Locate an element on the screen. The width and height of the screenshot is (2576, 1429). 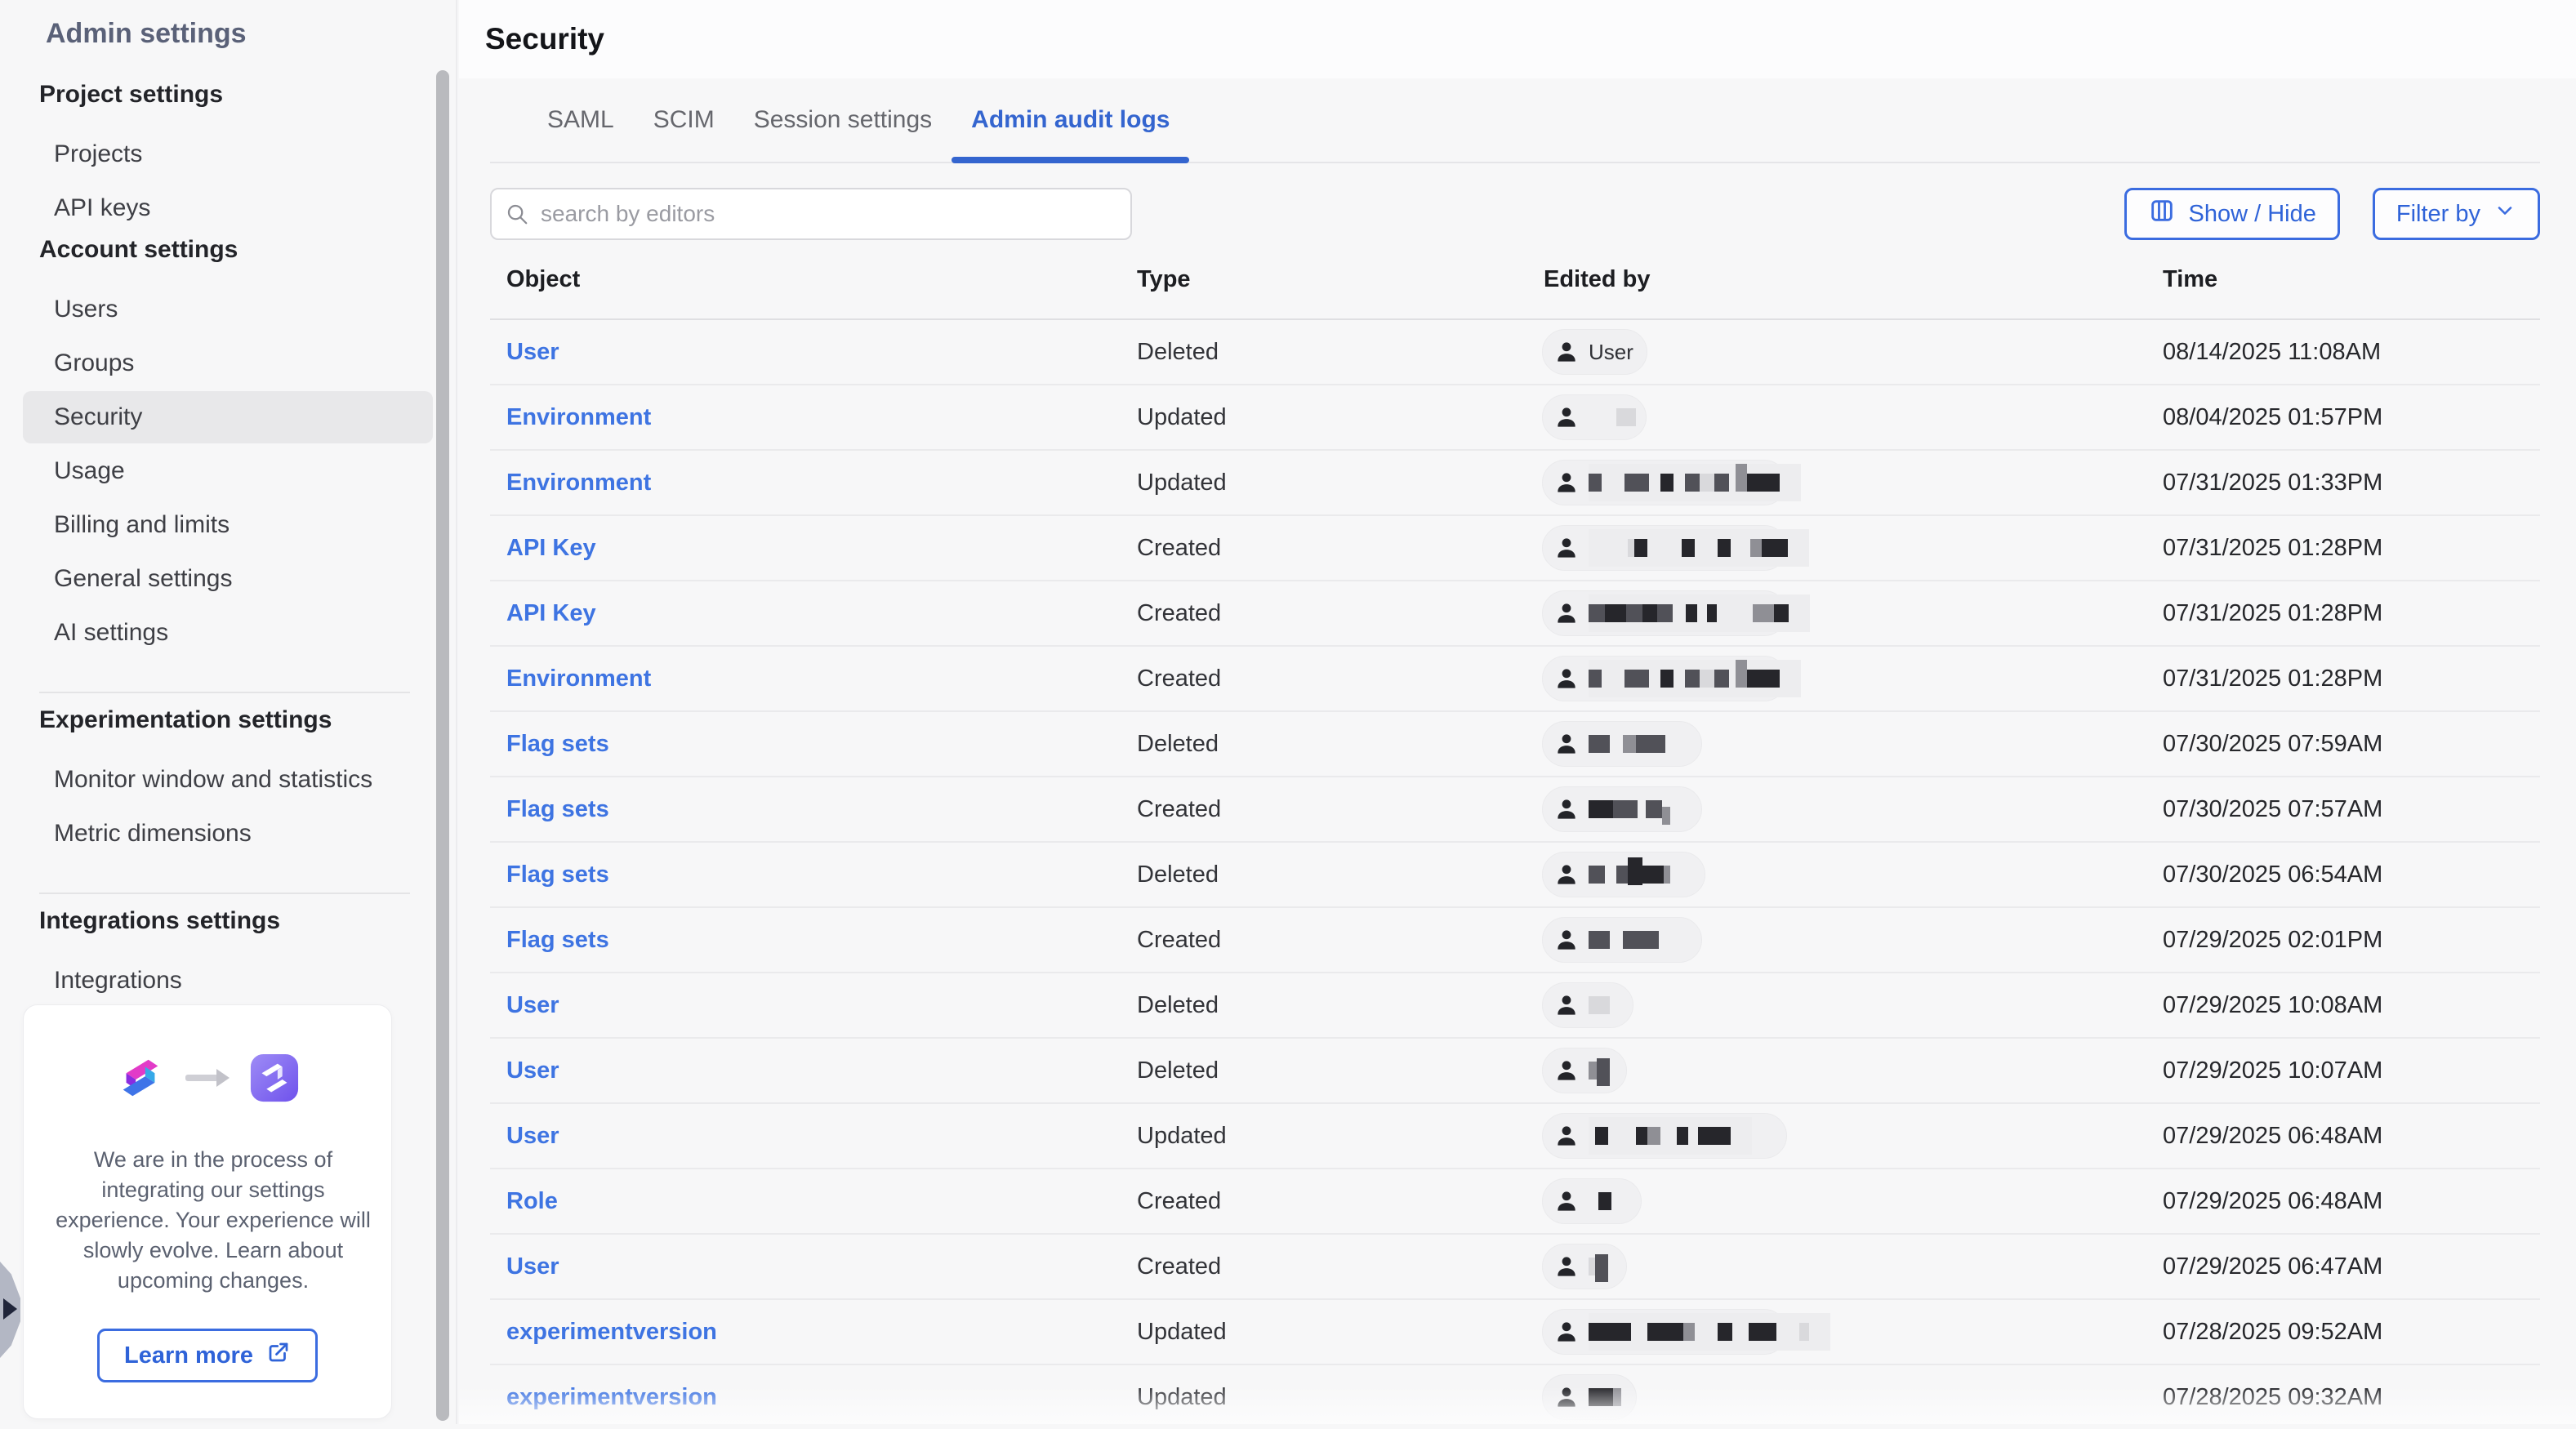
column-header-type: Type is located at coordinates (1164, 278).